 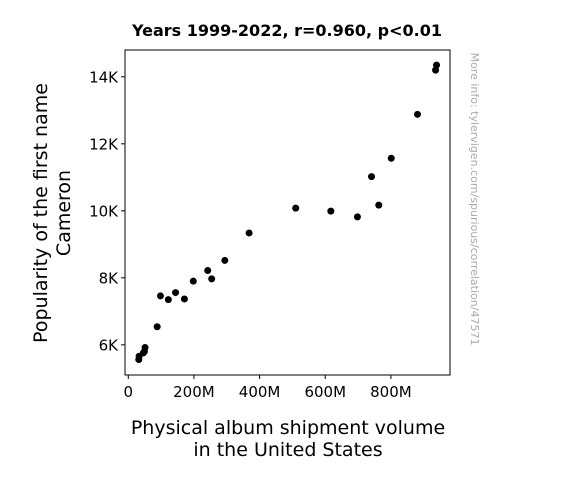 I want to click on y-tick-label: 10K, so click(x=104, y=211).